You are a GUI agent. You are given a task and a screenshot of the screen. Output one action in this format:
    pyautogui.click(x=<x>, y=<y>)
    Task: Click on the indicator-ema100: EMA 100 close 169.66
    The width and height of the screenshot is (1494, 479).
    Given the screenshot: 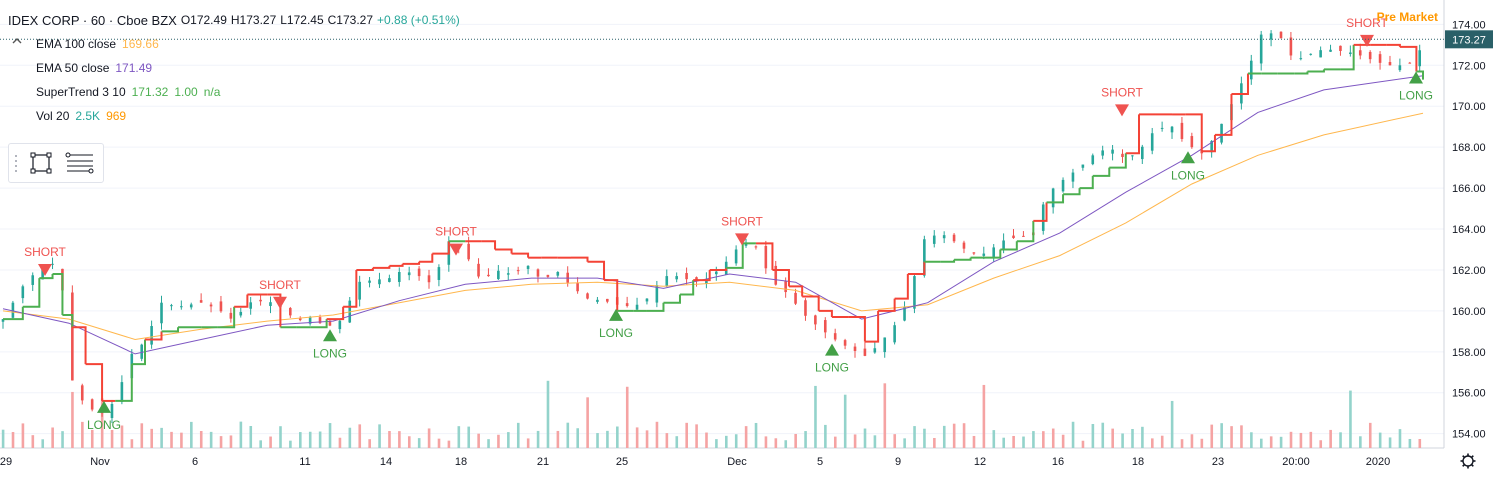 What is the action you would take?
    pyautogui.click(x=236, y=44)
    